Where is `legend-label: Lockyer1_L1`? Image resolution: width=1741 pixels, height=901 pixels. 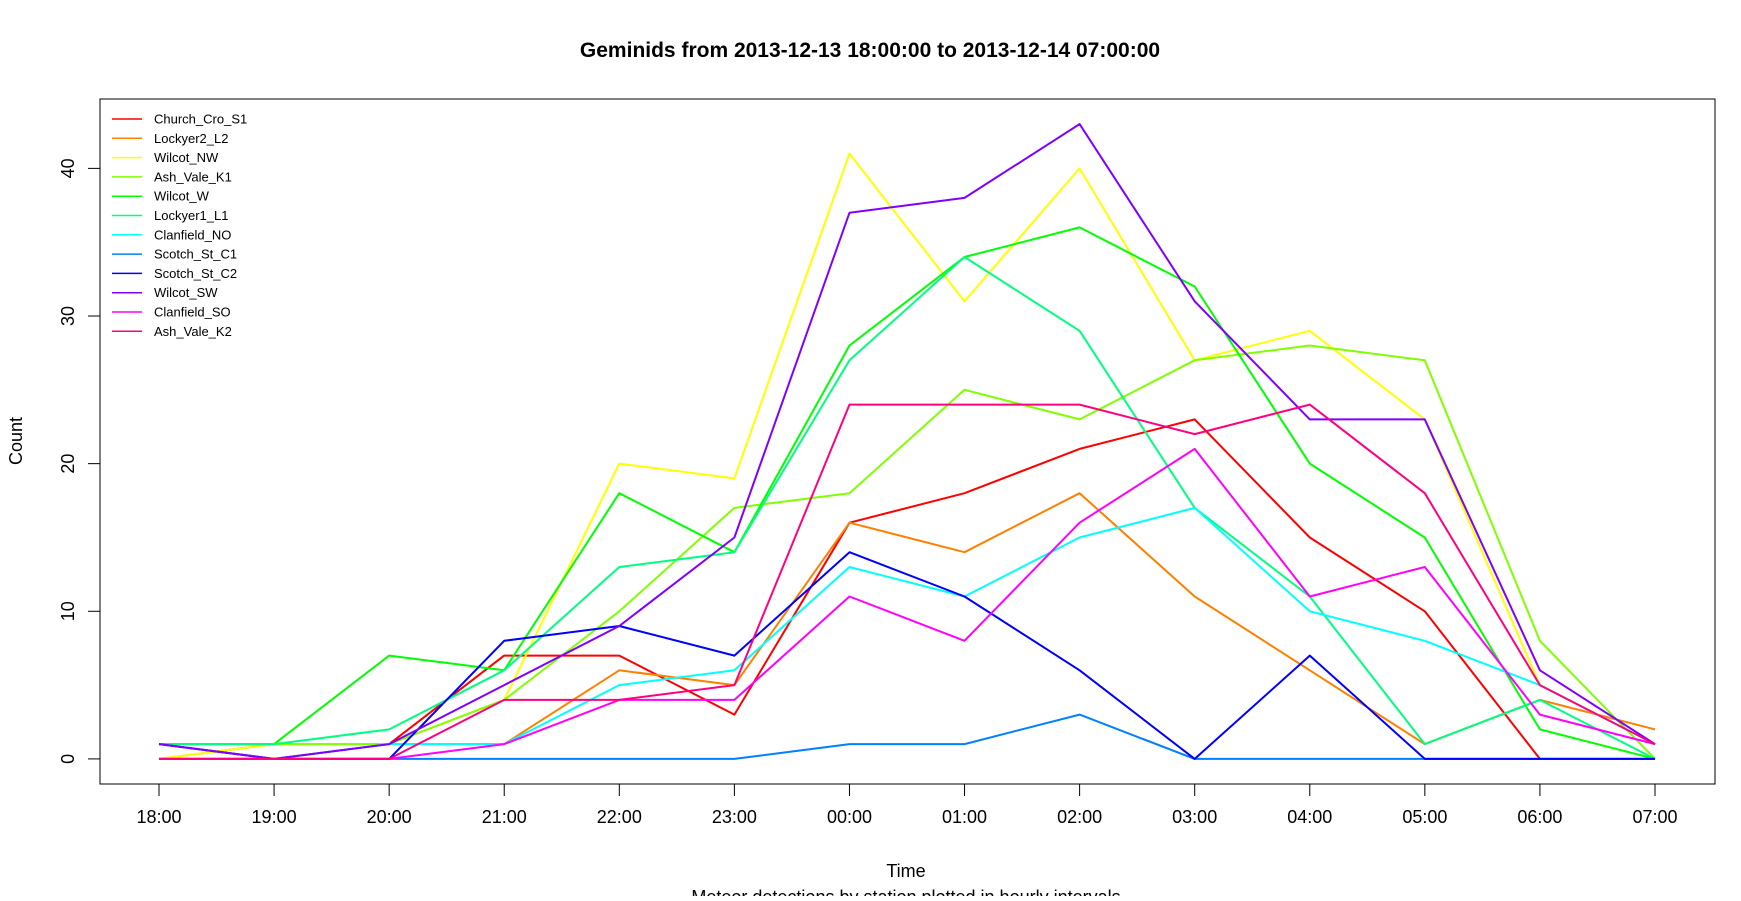
legend-label: Lockyer1_L1 is located at coordinates (191, 215).